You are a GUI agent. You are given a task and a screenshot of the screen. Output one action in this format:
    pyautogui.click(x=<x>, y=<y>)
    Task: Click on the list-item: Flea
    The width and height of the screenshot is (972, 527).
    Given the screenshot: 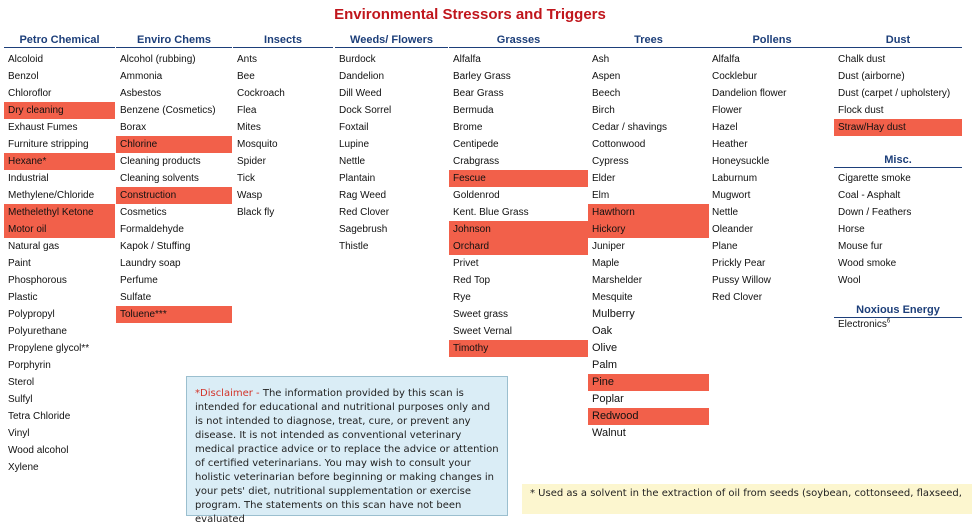 What is the action you would take?
    pyautogui.click(x=247, y=110)
    